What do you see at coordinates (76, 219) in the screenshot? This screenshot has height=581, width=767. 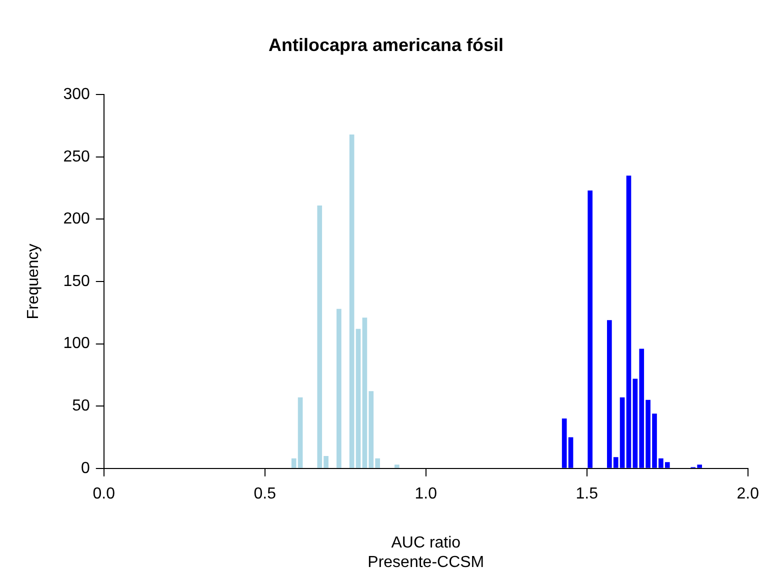 I see `y-tick-label: 200` at bounding box center [76, 219].